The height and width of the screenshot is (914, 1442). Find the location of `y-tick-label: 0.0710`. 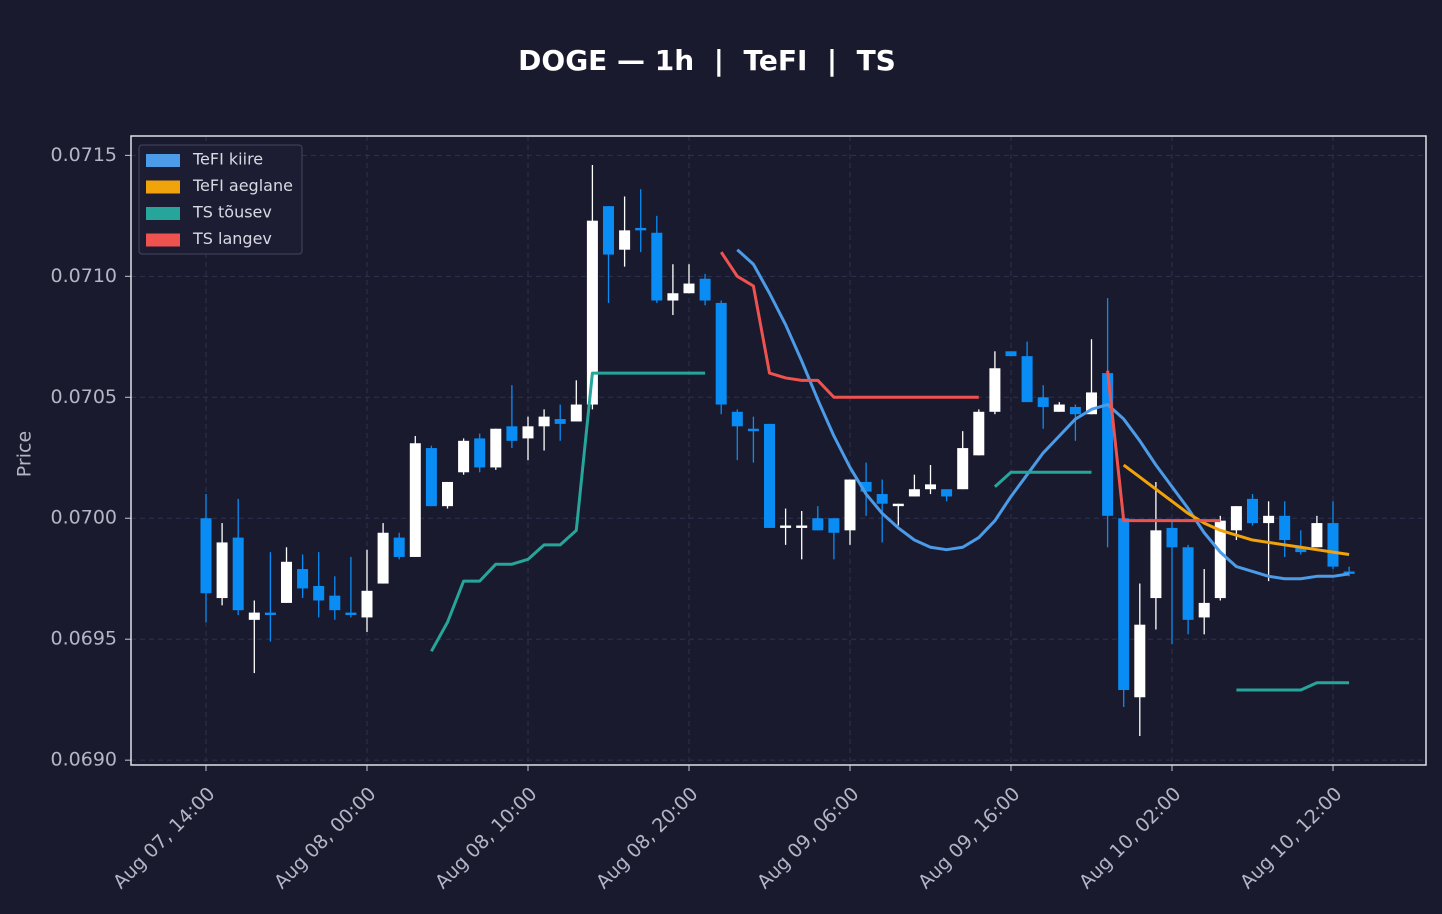

y-tick-label: 0.0710 is located at coordinates (84, 276).